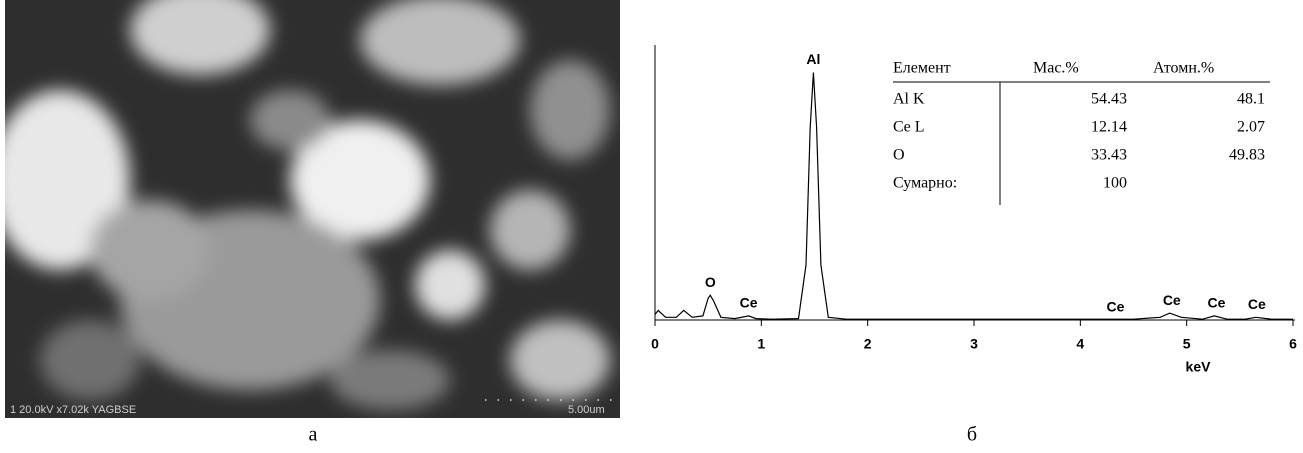  Describe the element at coordinates (710, 282) in the screenshot. I see `peak-label: O` at that location.